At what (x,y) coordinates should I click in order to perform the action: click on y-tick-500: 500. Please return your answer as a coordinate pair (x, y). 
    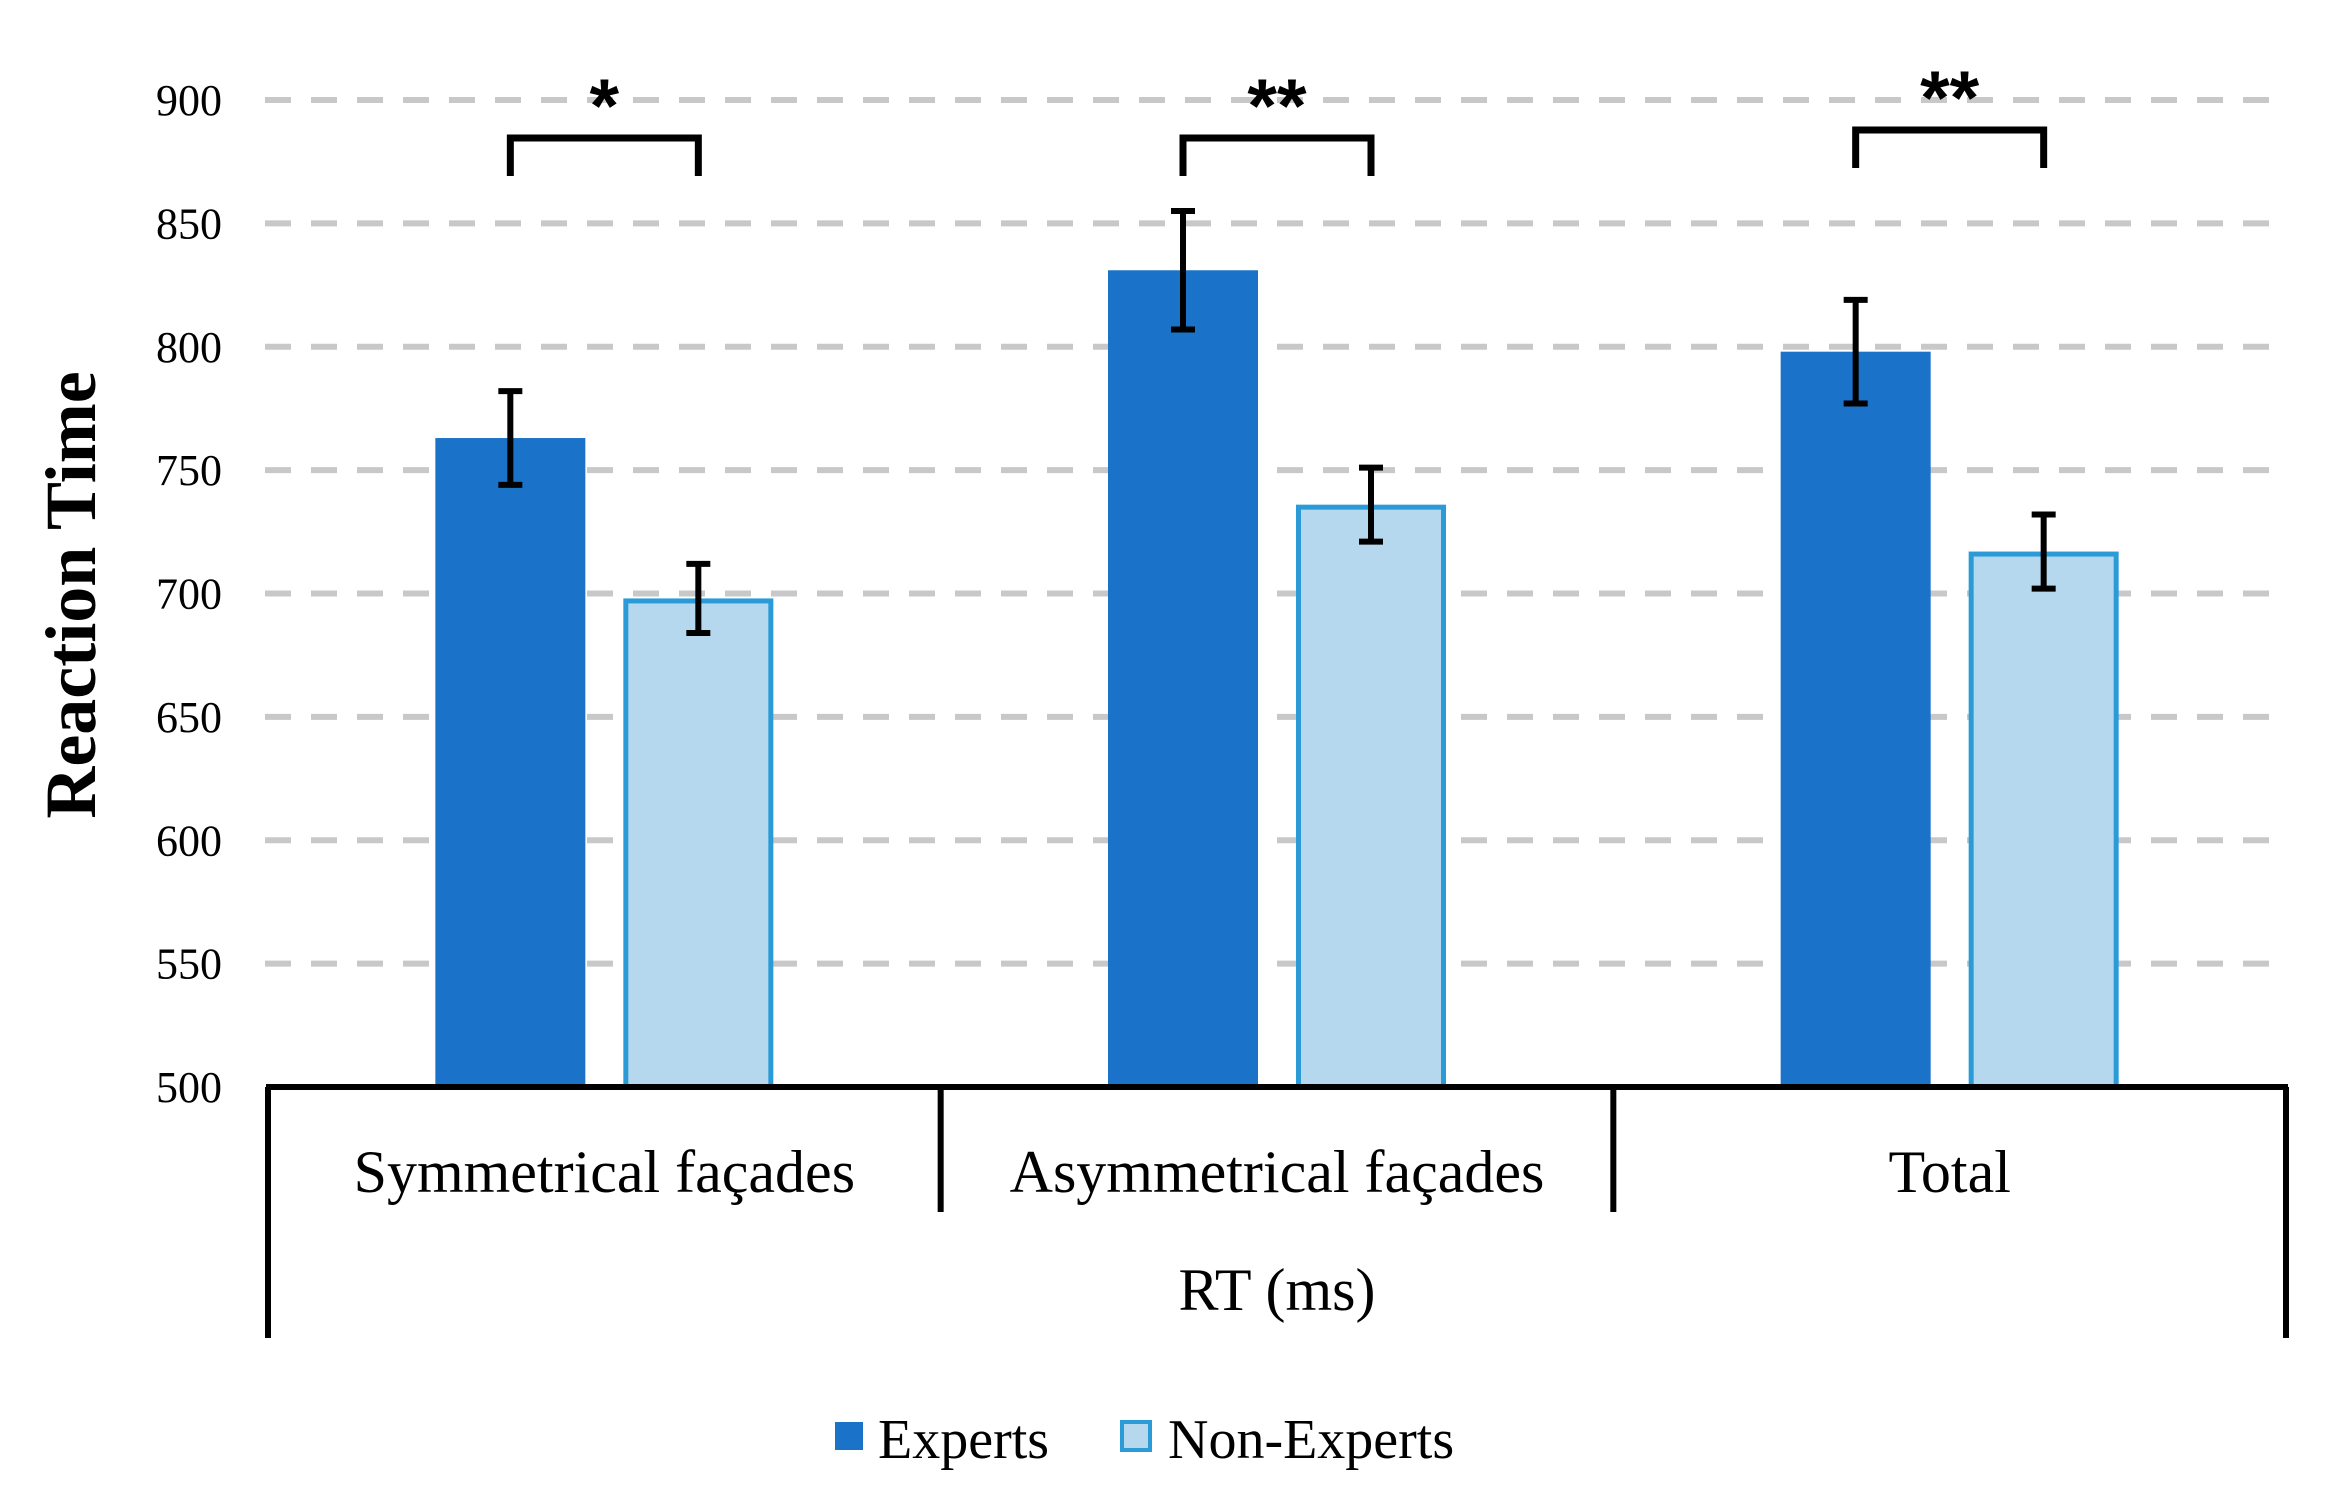
    Looking at the image, I should click on (189, 1087).